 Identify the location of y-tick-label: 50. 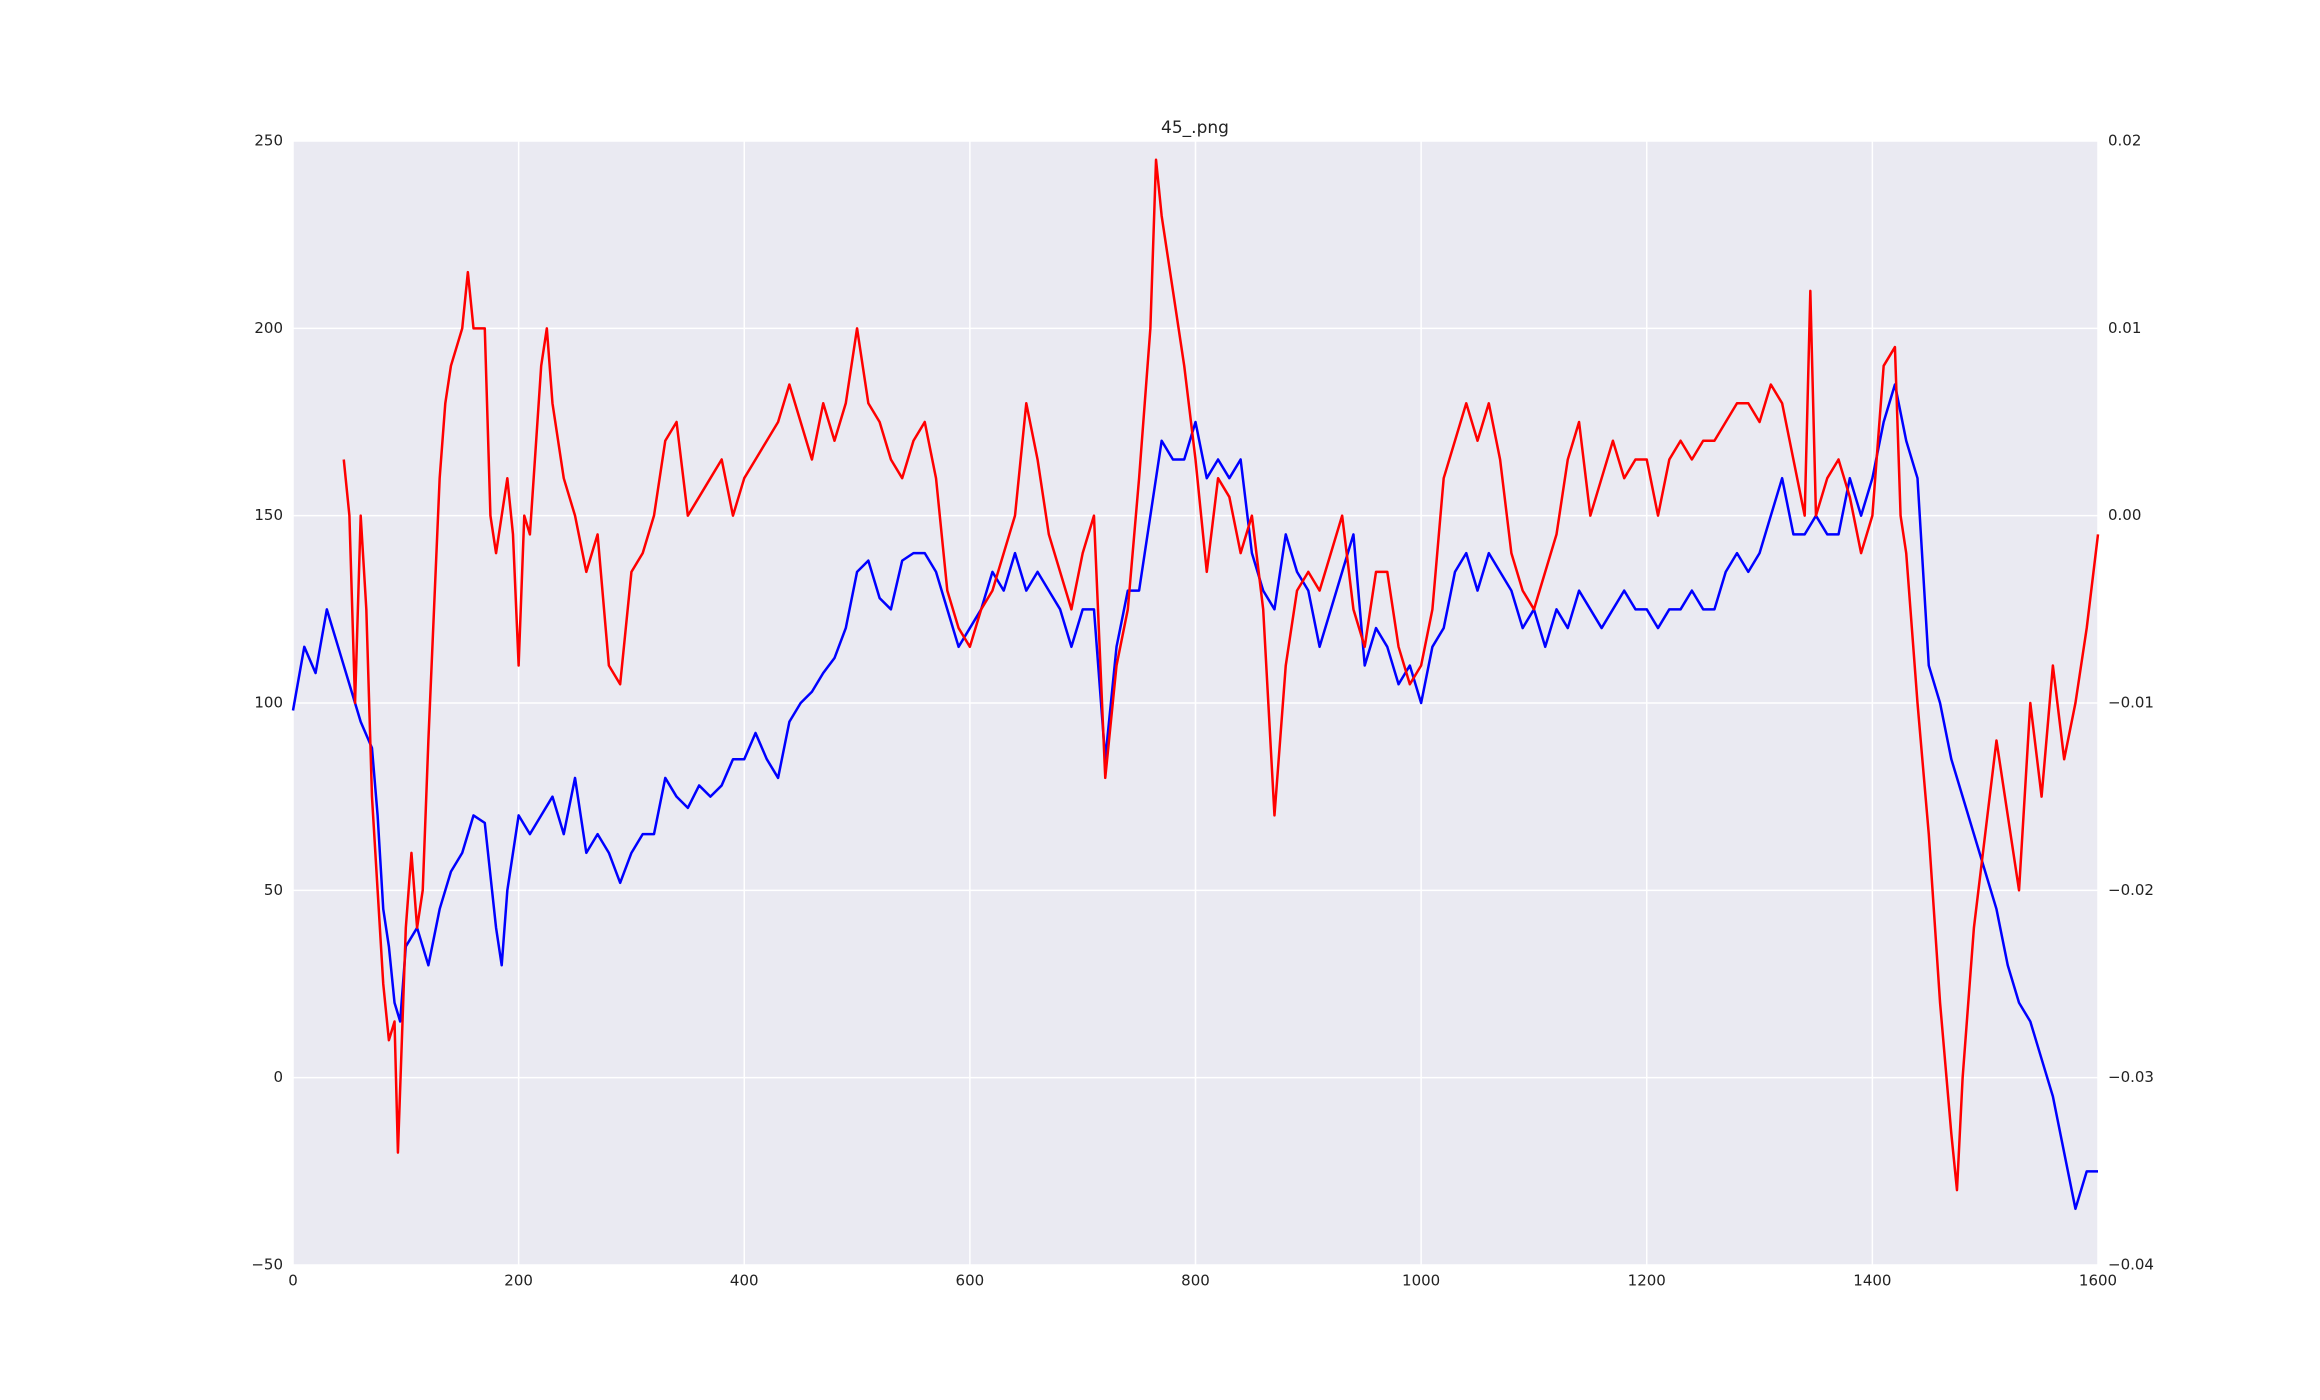
(273, 890).